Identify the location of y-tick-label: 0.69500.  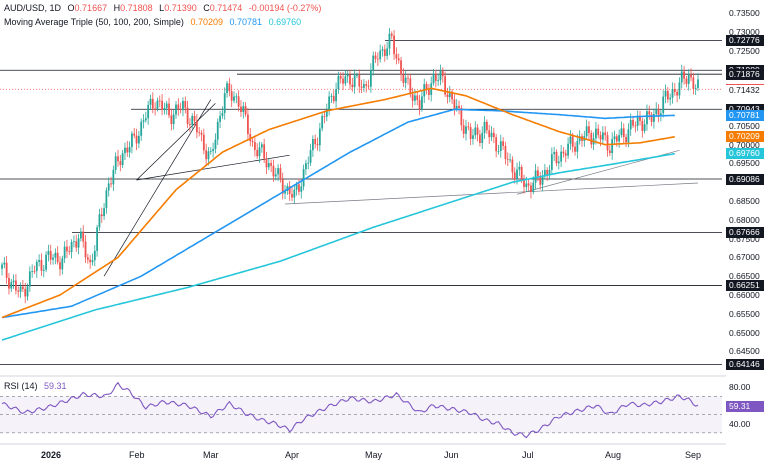
(744, 163).